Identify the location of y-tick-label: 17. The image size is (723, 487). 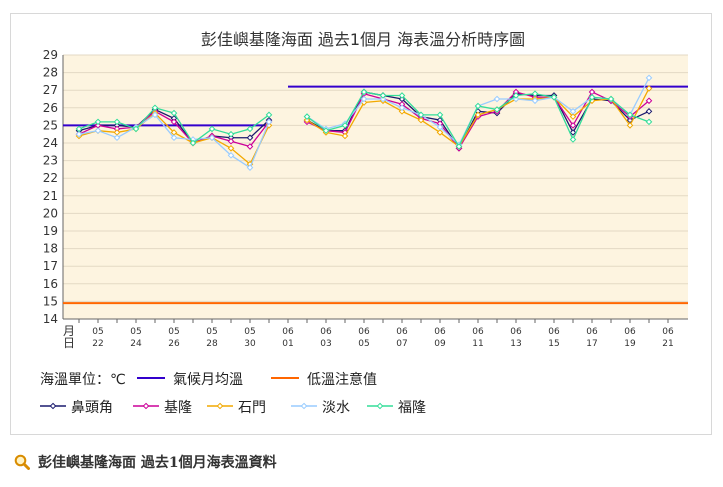
(50, 266).